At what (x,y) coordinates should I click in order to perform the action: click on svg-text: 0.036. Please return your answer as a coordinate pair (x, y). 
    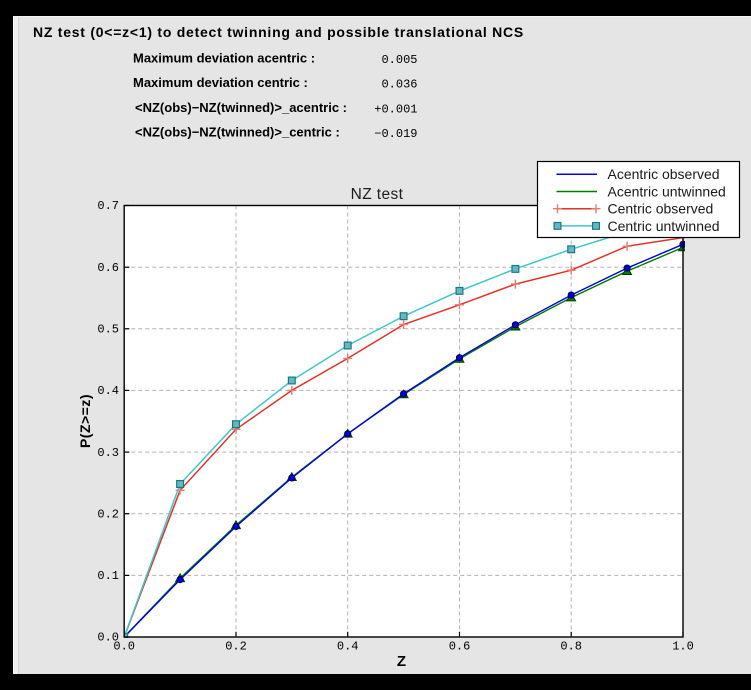
    Looking at the image, I should click on (399, 85).